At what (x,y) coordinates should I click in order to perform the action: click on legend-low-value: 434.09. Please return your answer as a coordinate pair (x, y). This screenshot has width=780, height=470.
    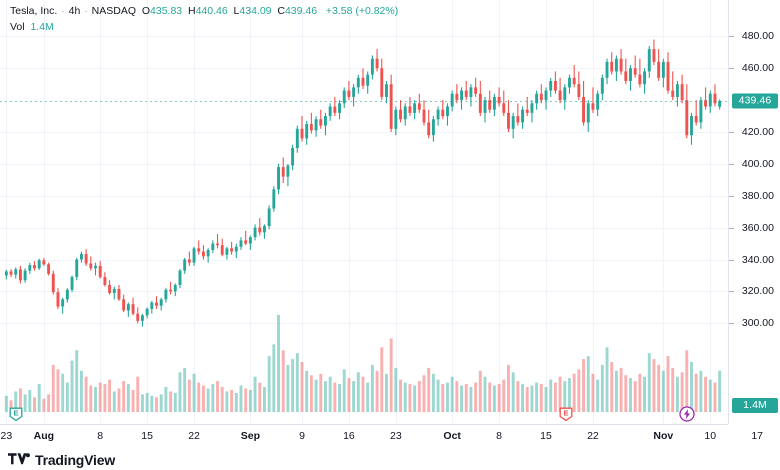
    Looking at the image, I should click on (255, 11).